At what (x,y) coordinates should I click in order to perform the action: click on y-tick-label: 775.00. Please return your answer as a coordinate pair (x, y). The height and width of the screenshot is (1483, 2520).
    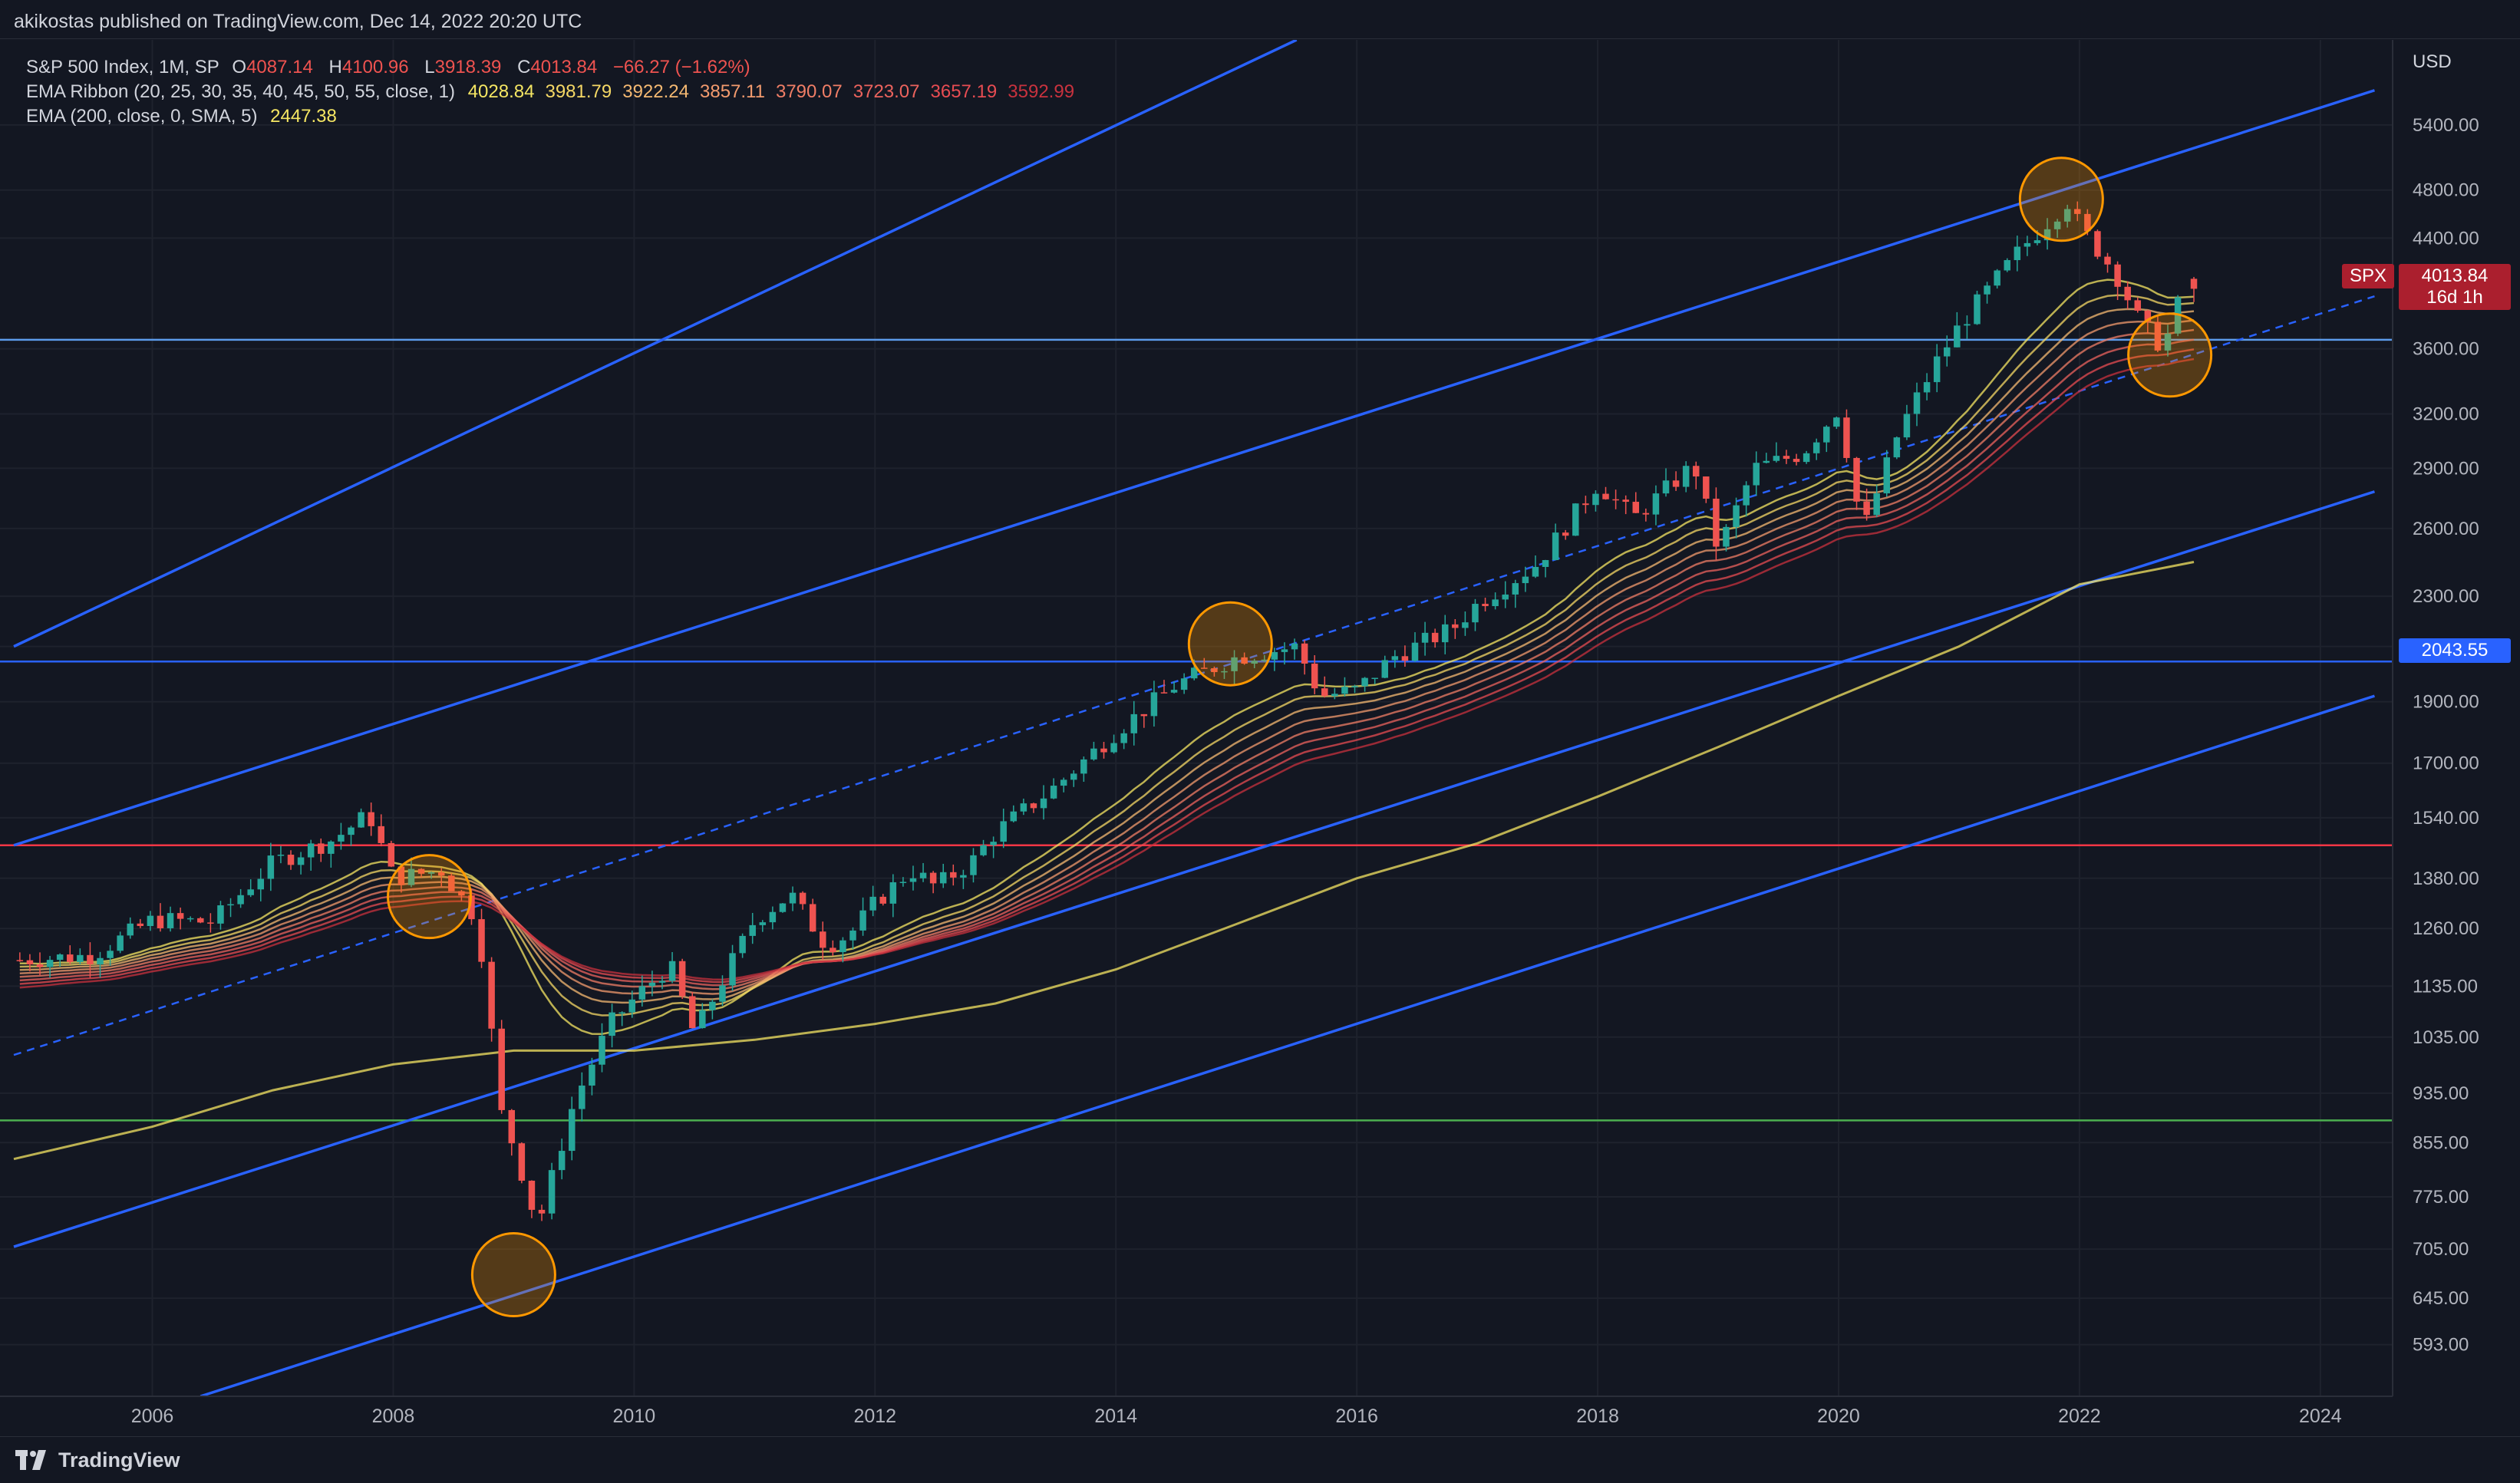
    Looking at the image, I should click on (2441, 1198).